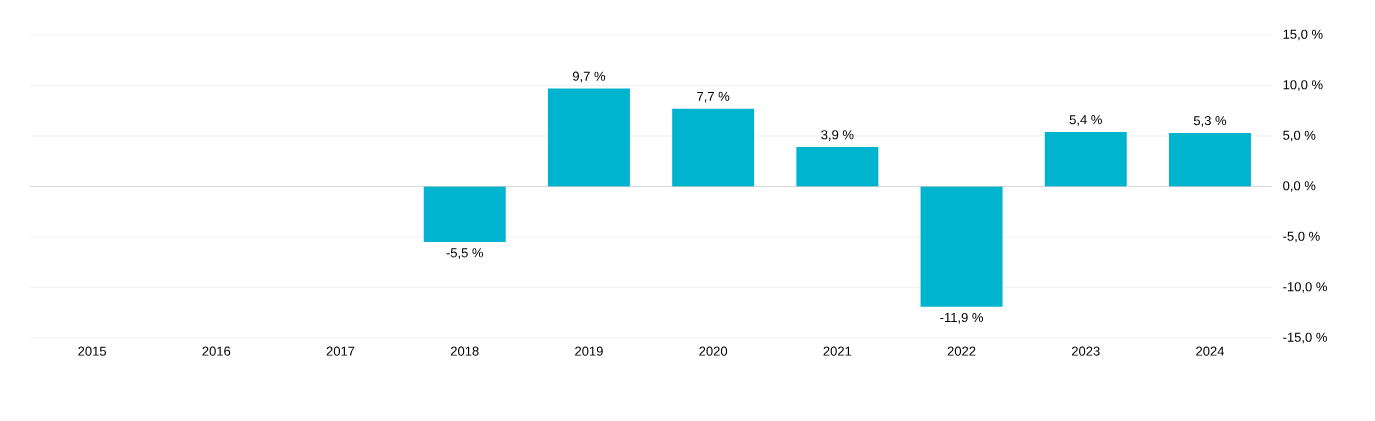 The height and width of the screenshot is (421, 1375). Describe the element at coordinates (1301, 237) in the screenshot. I see `y-tick-label: -5,0 %` at that location.